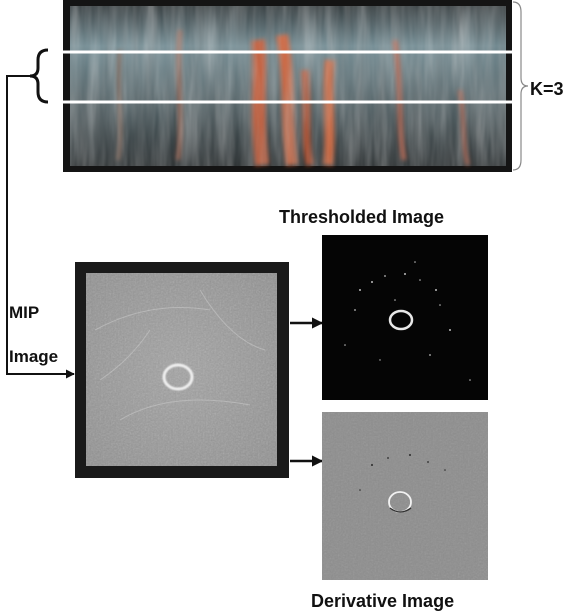  I want to click on k-label: K=3, so click(547, 89).